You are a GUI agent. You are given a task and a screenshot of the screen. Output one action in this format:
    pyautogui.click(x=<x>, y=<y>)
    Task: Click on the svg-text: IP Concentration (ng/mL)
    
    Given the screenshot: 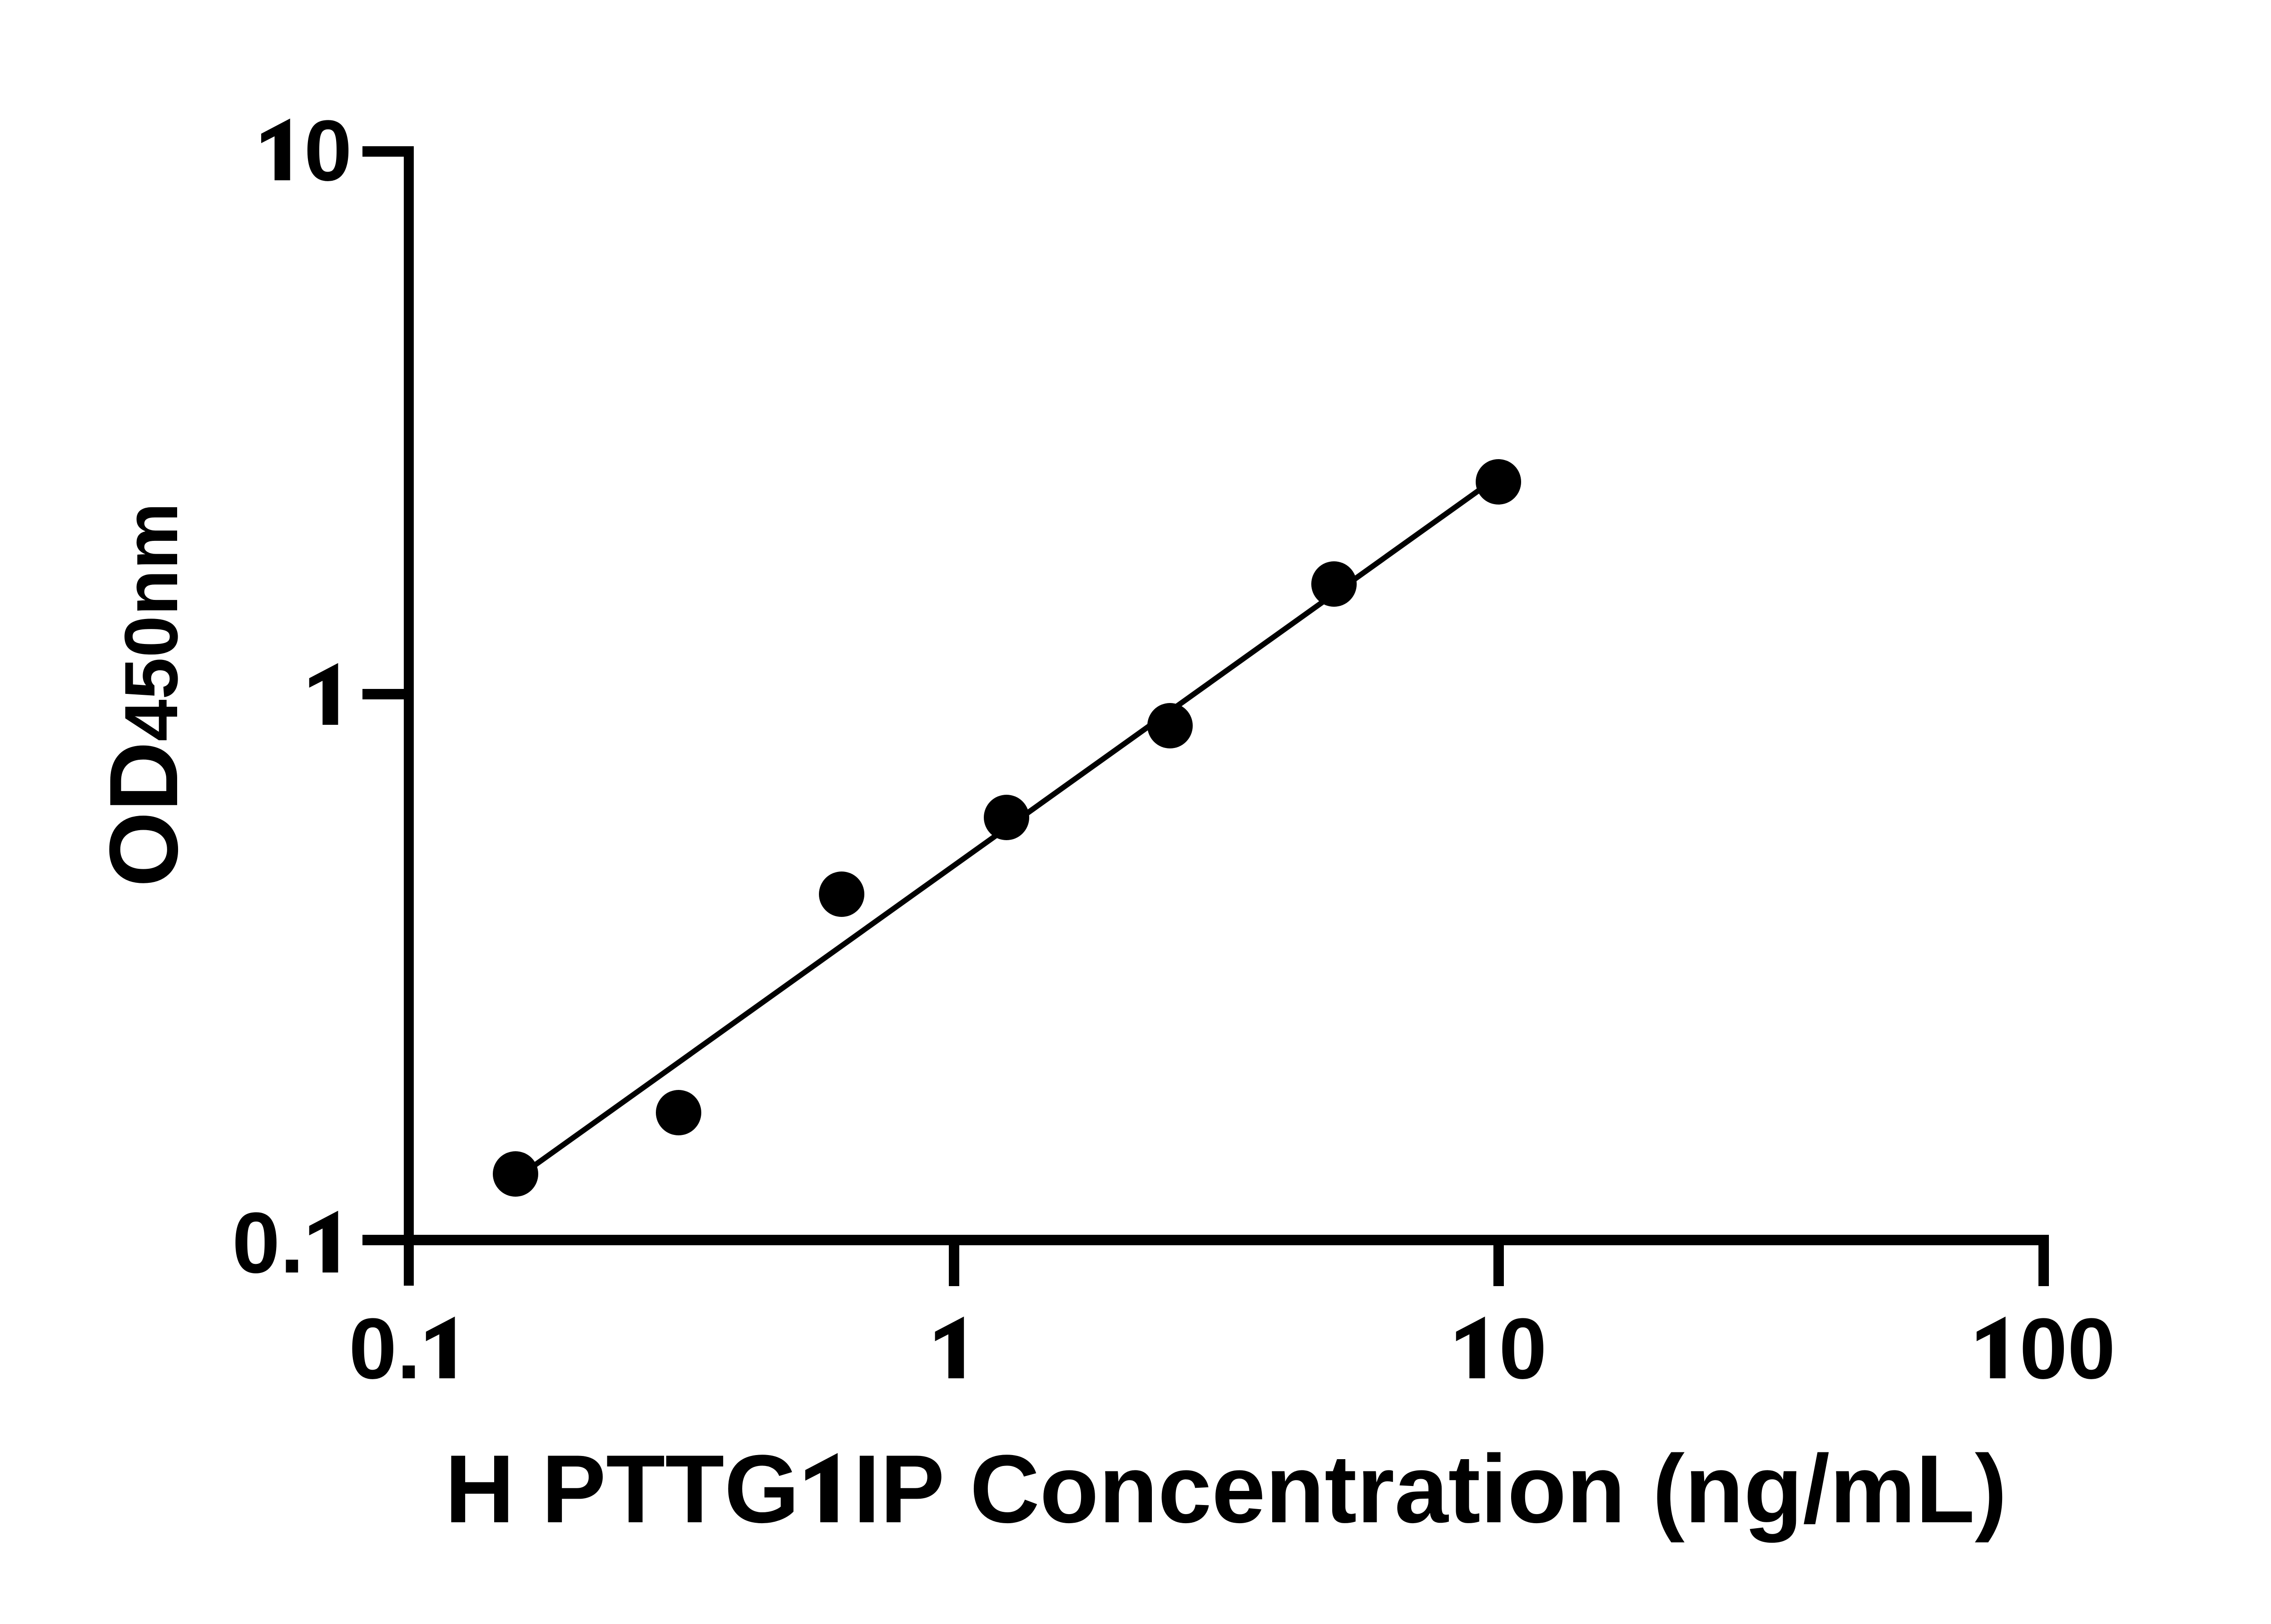 What is the action you would take?
    pyautogui.click(x=1430, y=1489)
    